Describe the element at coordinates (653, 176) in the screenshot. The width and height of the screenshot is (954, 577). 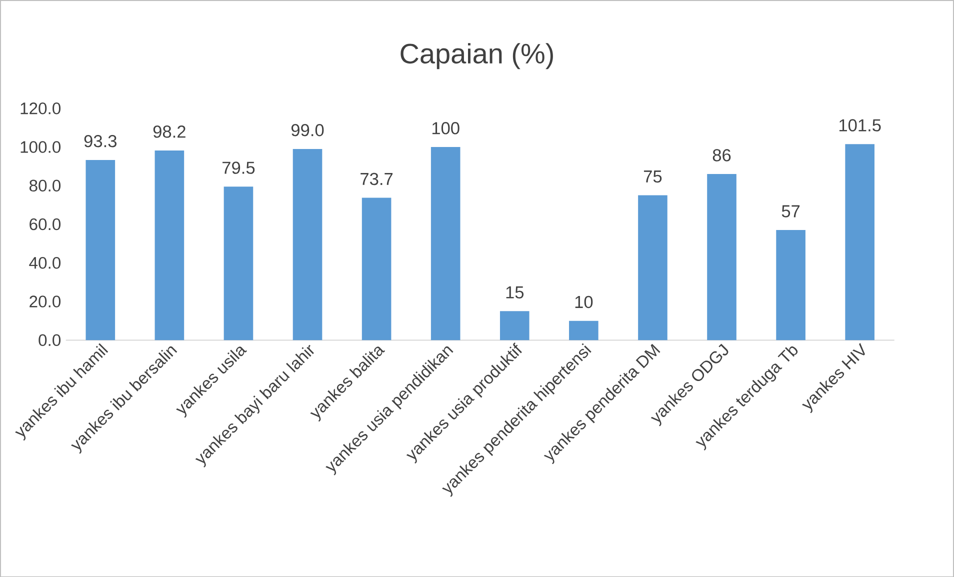
I see `data-label: 75` at that location.